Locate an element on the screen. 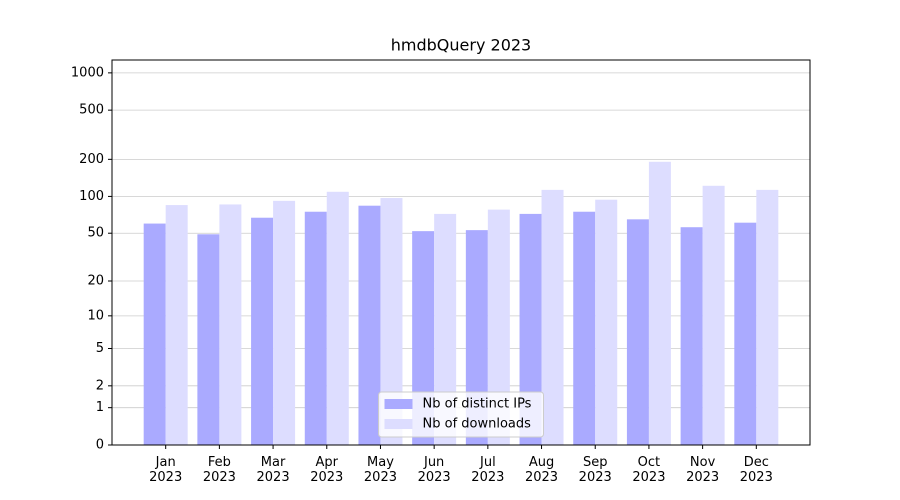 Image resolution: width=900 pixels, height=500 pixels. y-tick-label: 5 is located at coordinates (100, 348).